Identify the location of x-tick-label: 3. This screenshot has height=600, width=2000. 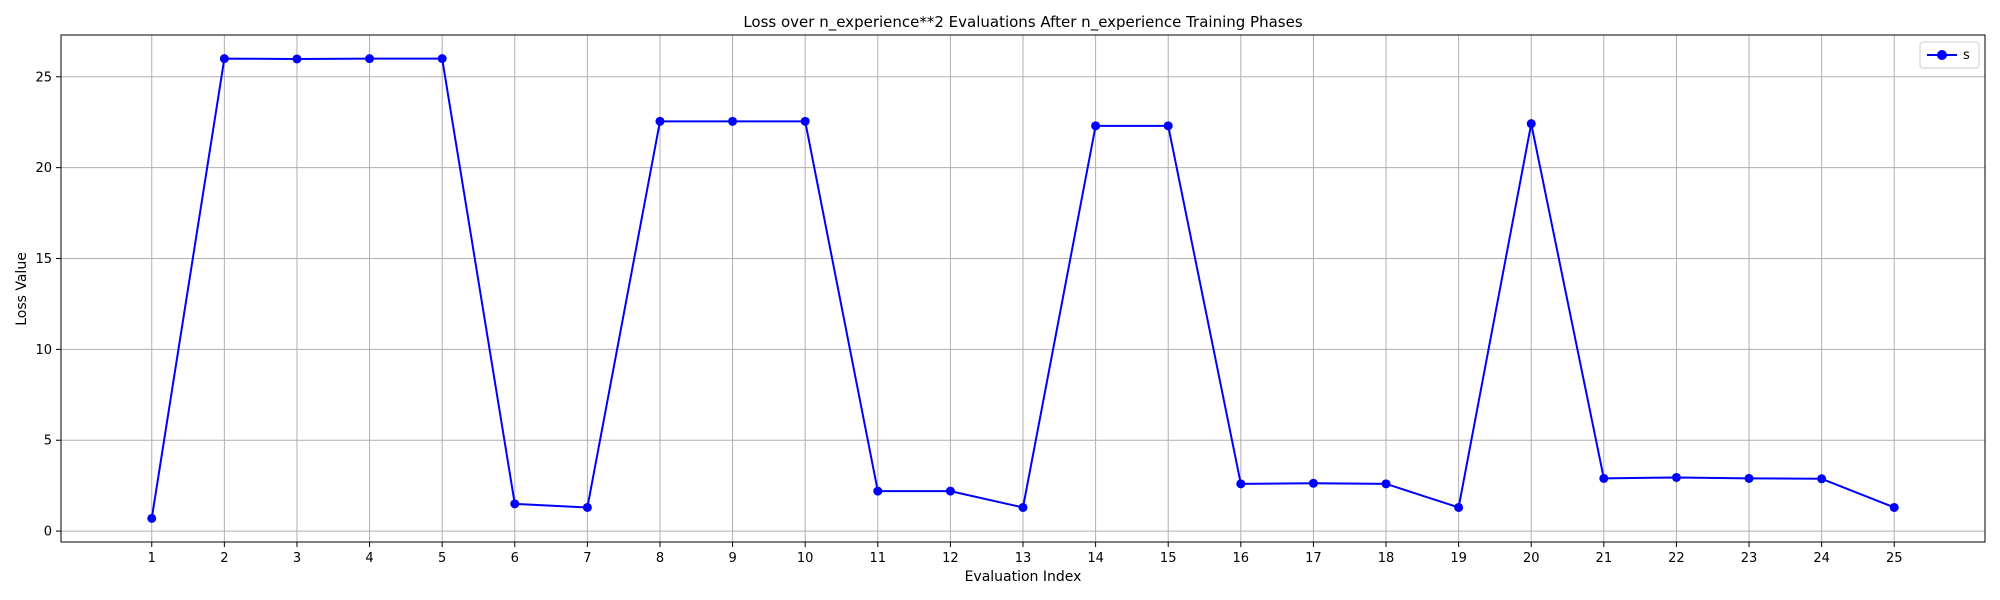
(297, 558).